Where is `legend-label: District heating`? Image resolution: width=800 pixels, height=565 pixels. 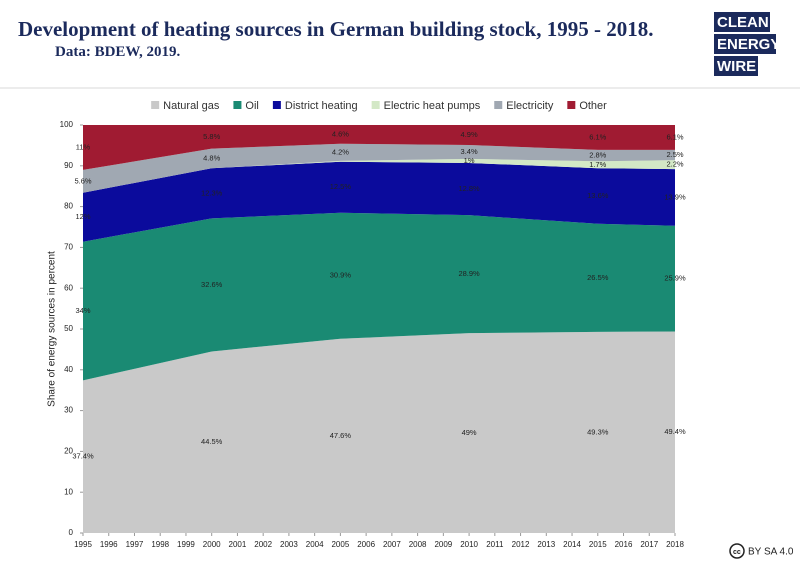
legend-label: District heating is located at coordinates (321, 106).